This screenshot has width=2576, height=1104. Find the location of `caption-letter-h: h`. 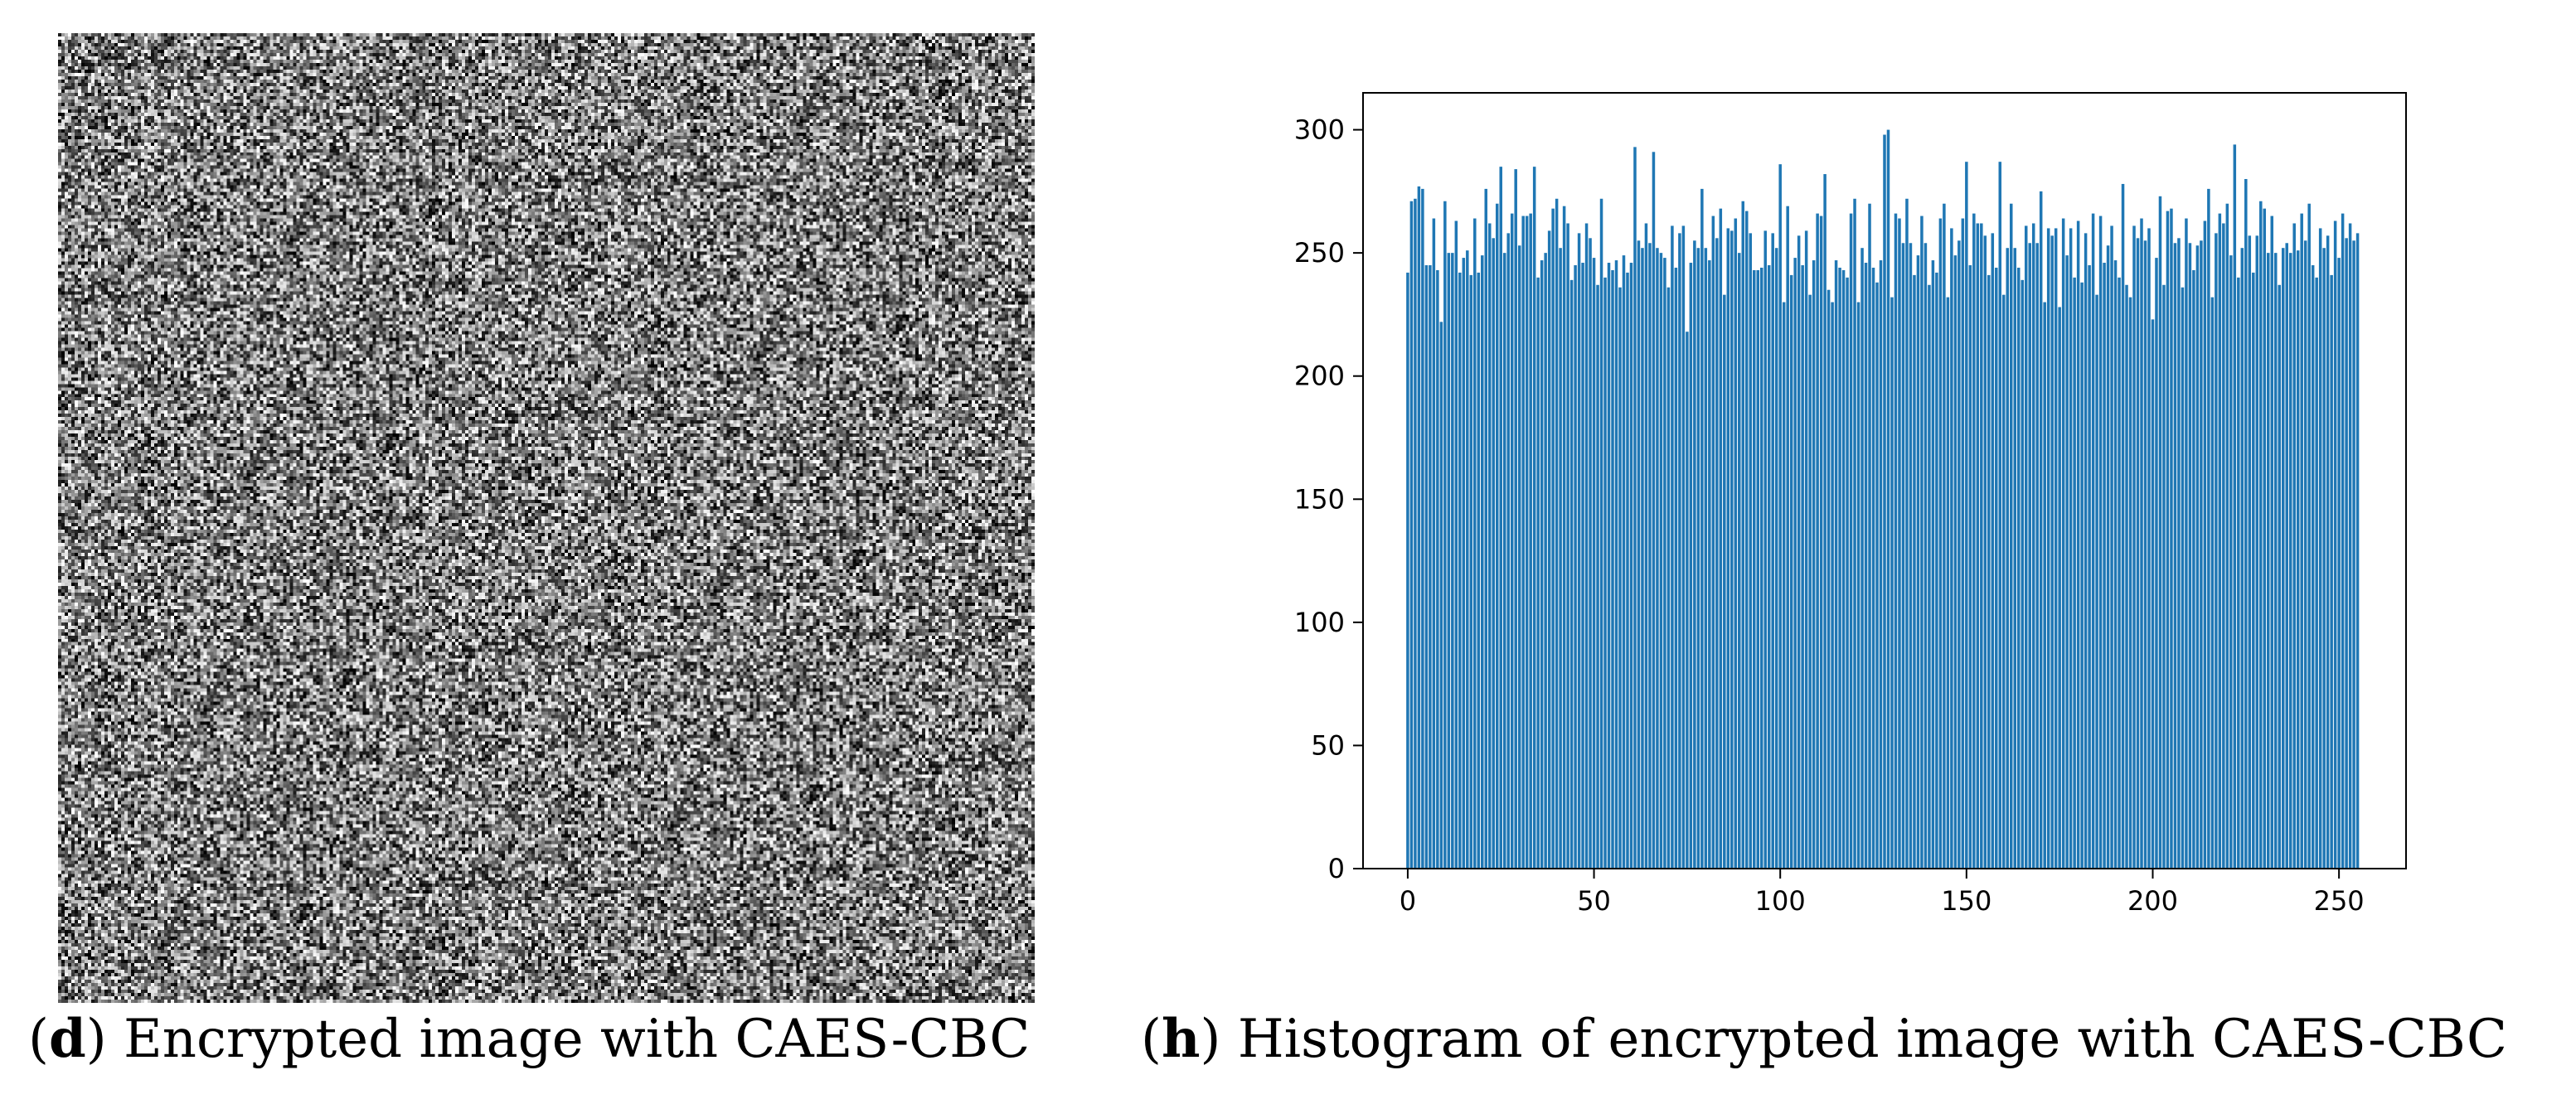

caption-letter-h: h is located at coordinates (1181, 1039).